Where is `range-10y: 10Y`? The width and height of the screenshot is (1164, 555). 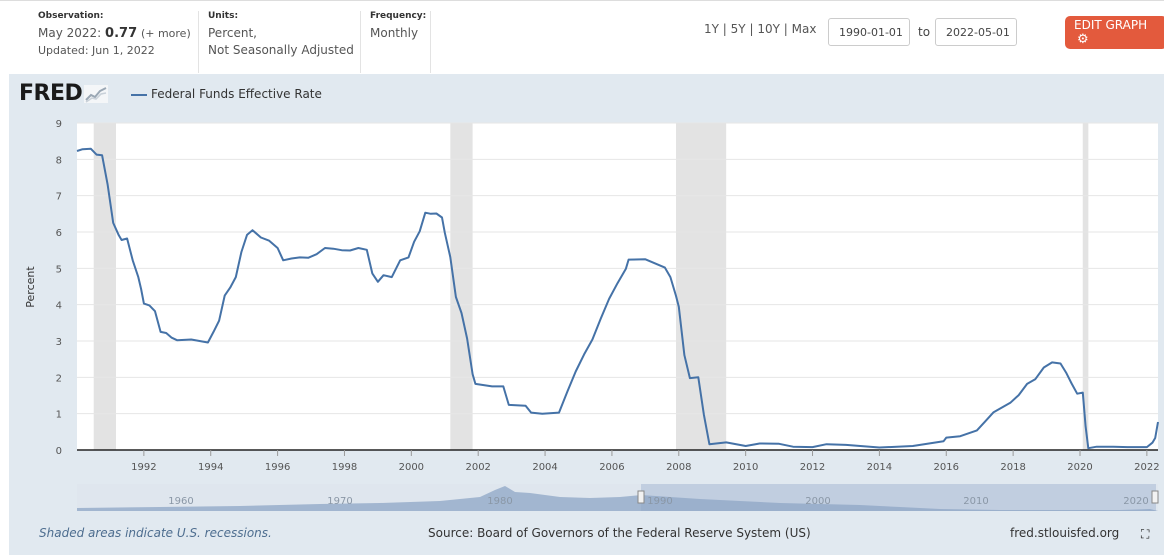 range-10y: 10Y is located at coordinates (768, 29).